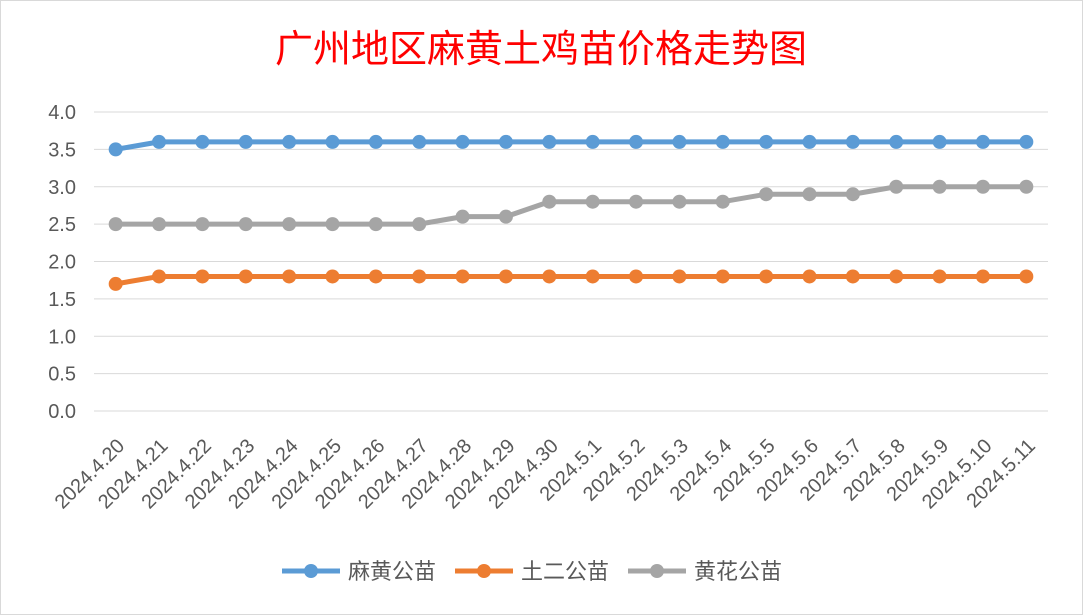  What do you see at coordinates (62, 150) in the screenshot?
I see `y-tick-label: 3.5` at bounding box center [62, 150].